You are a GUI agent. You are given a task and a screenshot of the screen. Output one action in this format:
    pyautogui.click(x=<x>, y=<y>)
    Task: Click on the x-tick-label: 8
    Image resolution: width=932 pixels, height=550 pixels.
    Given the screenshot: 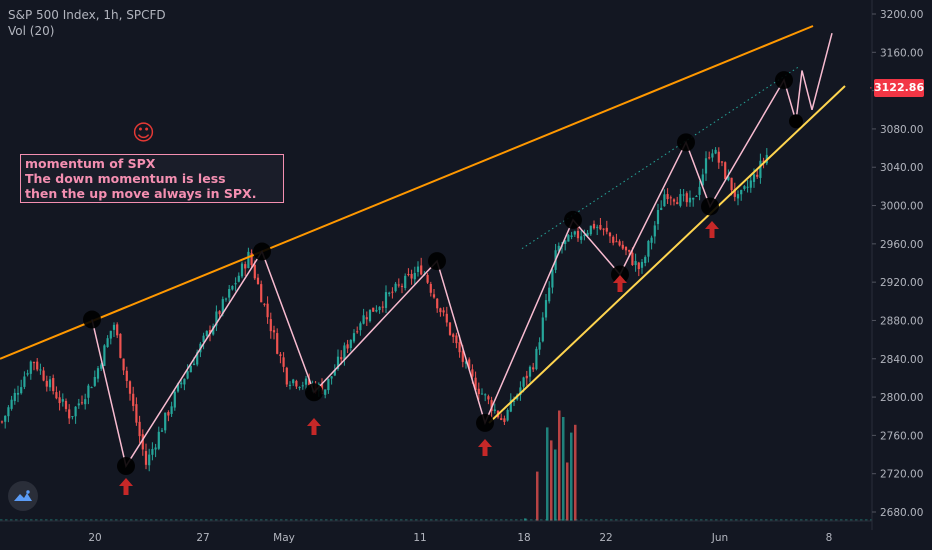 What is the action you would take?
    pyautogui.click(x=829, y=538)
    